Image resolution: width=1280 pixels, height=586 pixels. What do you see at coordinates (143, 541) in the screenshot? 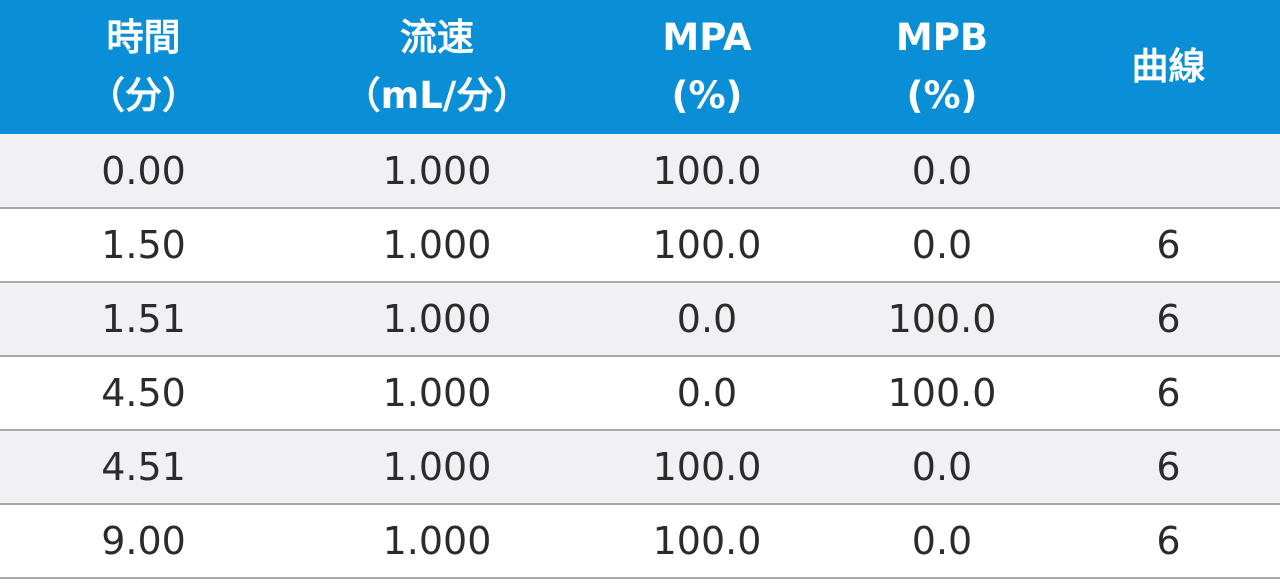
I see `cell-time: 9.00` at bounding box center [143, 541].